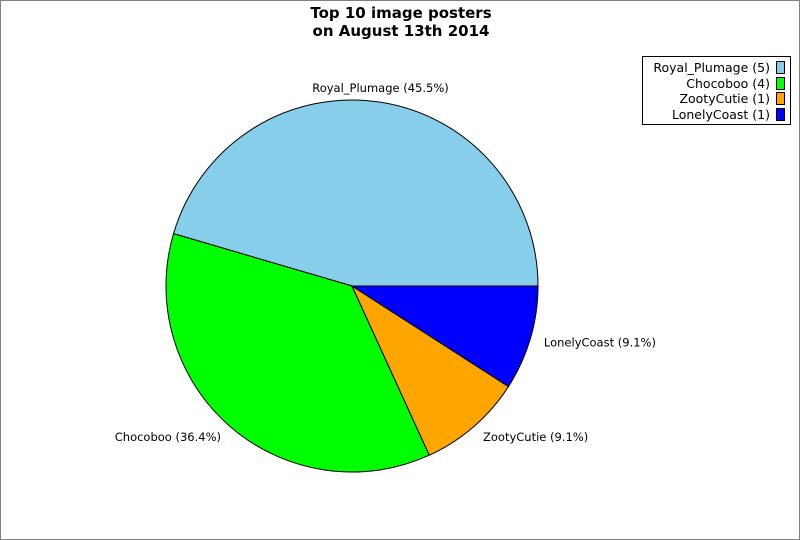 Image resolution: width=800 pixels, height=540 pixels. I want to click on legend-item-lonelycoast: LonelyCoast (1), so click(714, 115).